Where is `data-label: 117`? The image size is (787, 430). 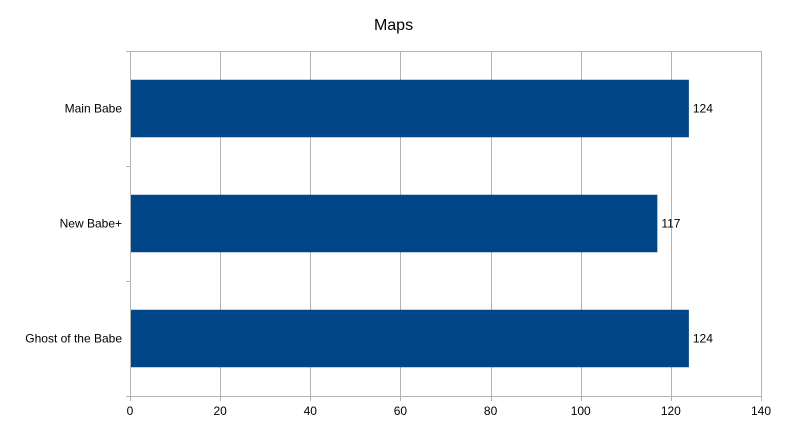 data-label: 117 is located at coordinates (670, 224).